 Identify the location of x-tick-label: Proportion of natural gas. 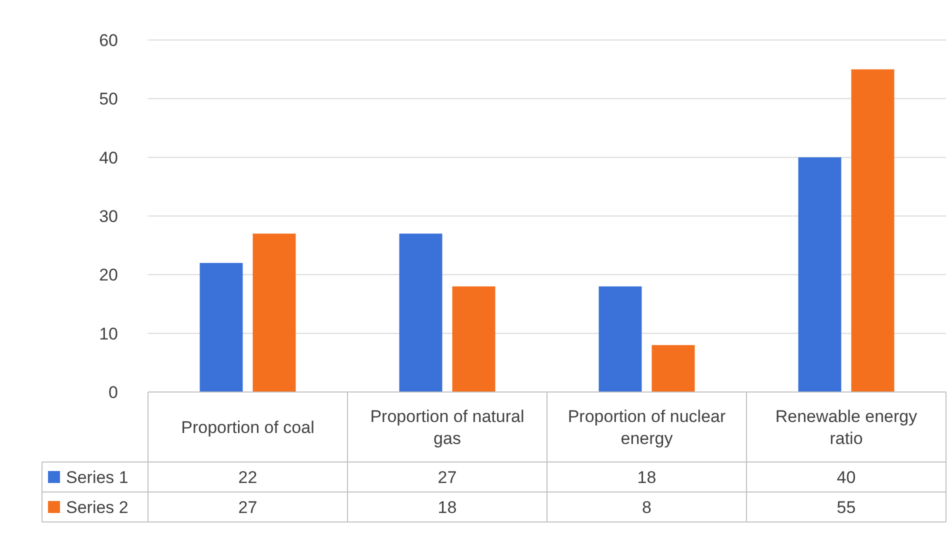
(447, 427).